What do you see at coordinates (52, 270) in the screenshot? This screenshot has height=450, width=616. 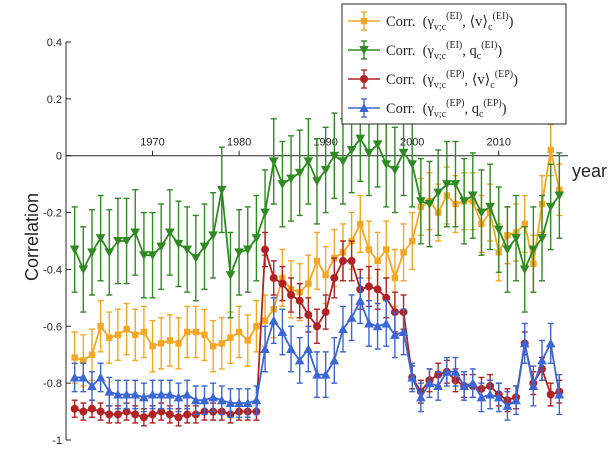 I see `y-tick-label: -0.4` at bounding box center [52, 270].